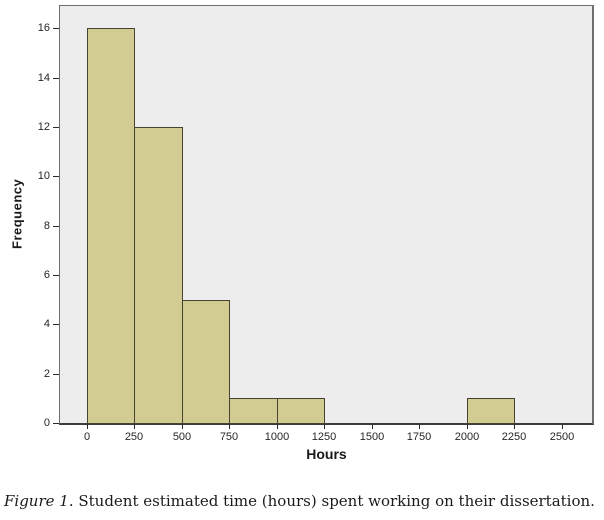  Describe the element at coordinates (372, 437) in the screenshot. I see `x-tick-label: 1500` at that location.